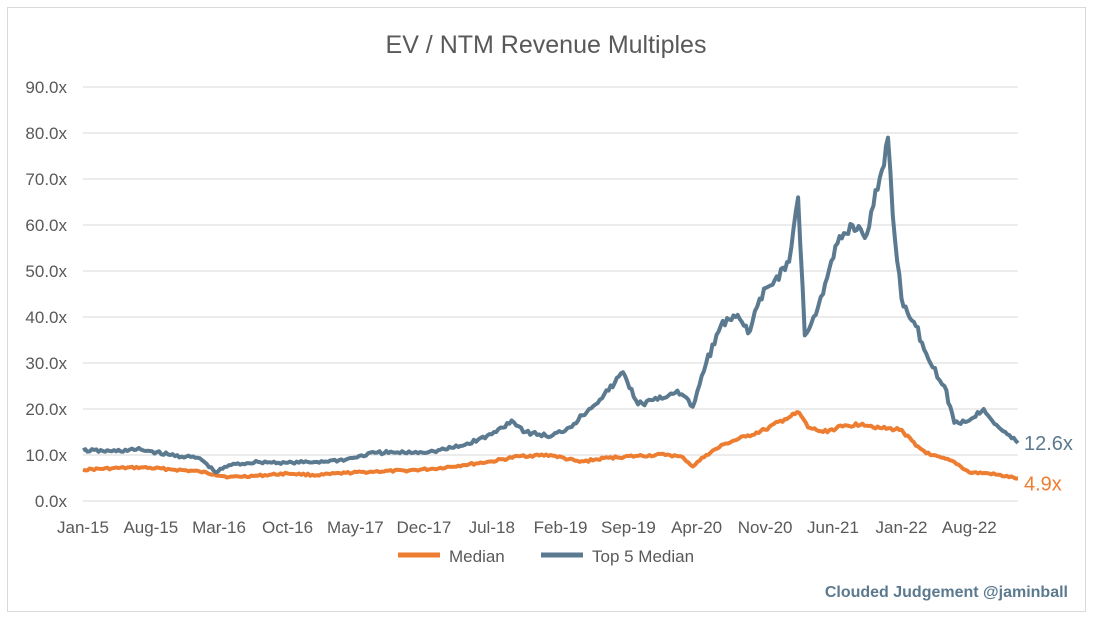 The height and width of the screenshot is (620, 1093). I want to click on end-label-median: 4.9x, so click(1043, 484).